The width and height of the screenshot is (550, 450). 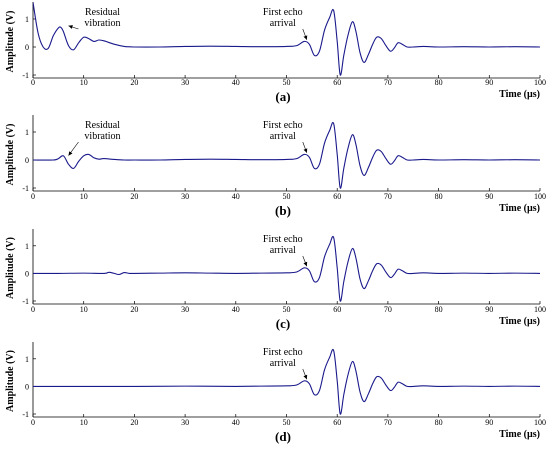 What do you see at coordinates (282, 96) in the screenshot?
I see `panel-label: (a)` at bounding box center [282, 96].